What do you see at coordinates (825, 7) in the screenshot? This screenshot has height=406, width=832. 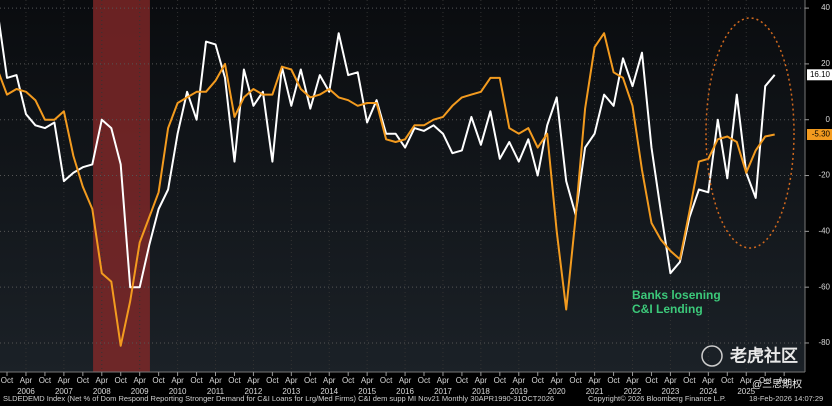 I see `y-tick-label: 40` at bounding box center [825, 7].